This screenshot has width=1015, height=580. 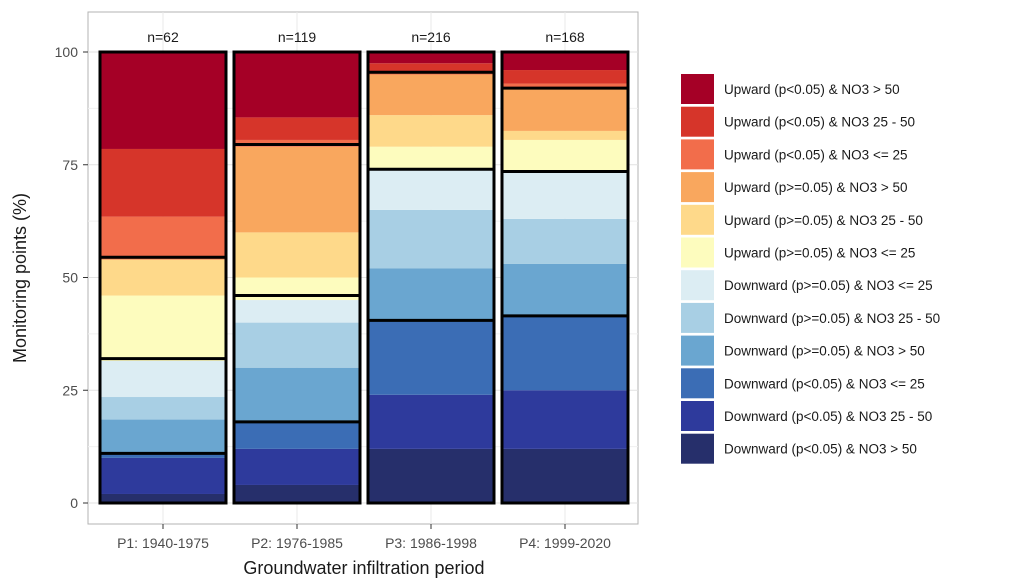 I want to click on legend-label: Downward (p<0.05) & NO3 > 50, so click(x=820, y=449).